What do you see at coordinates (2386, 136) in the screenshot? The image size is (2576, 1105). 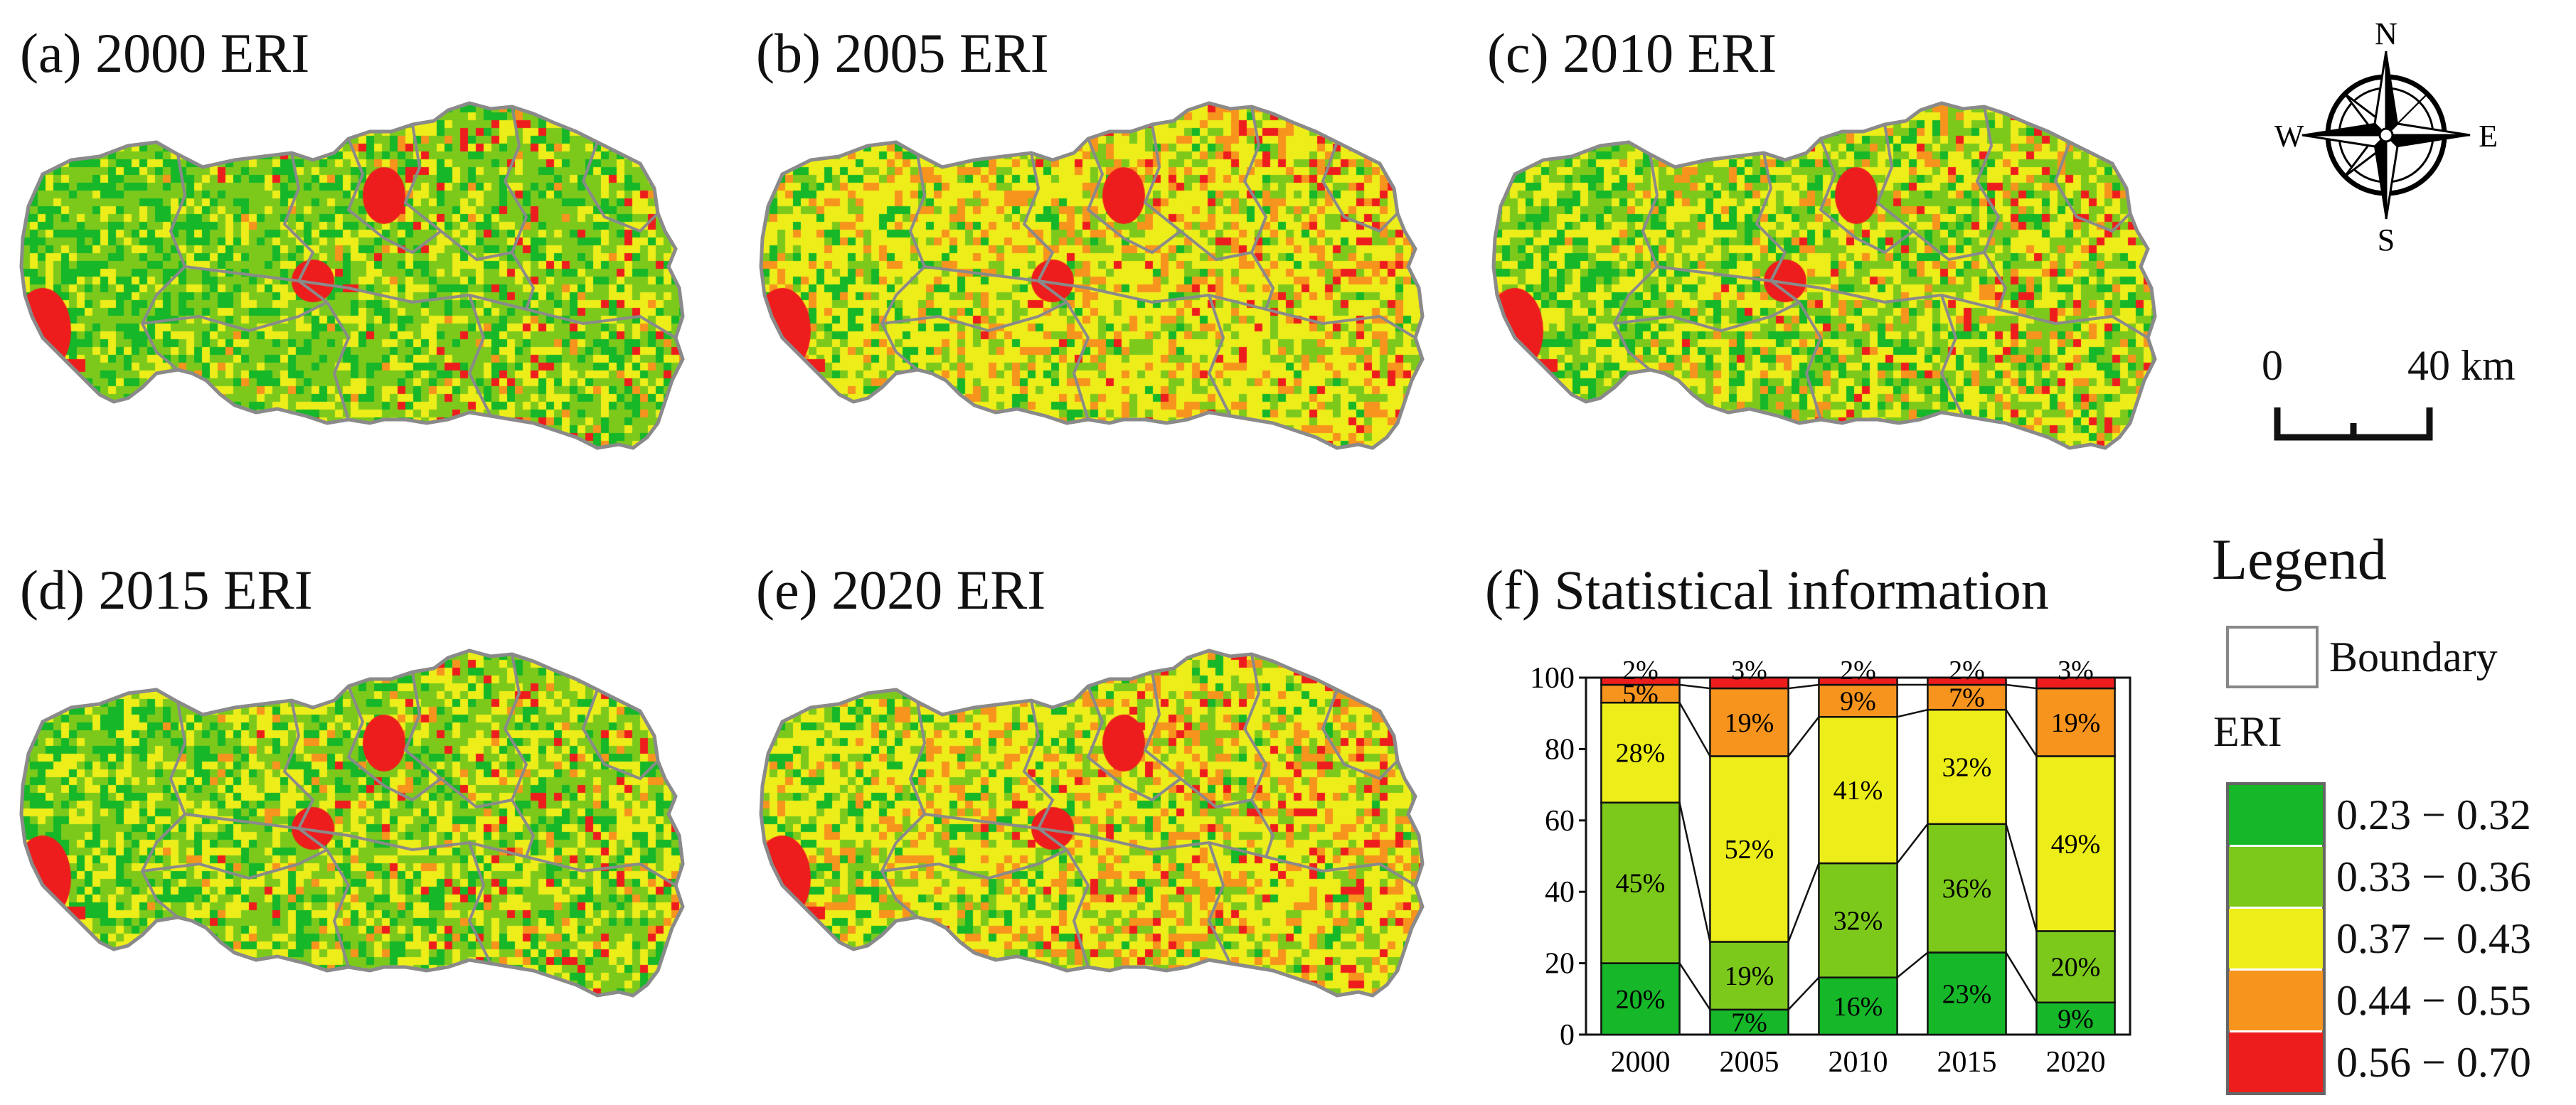 I see `north-arrow-compass-icon: N S E W` at bounding box center [2386, 136].